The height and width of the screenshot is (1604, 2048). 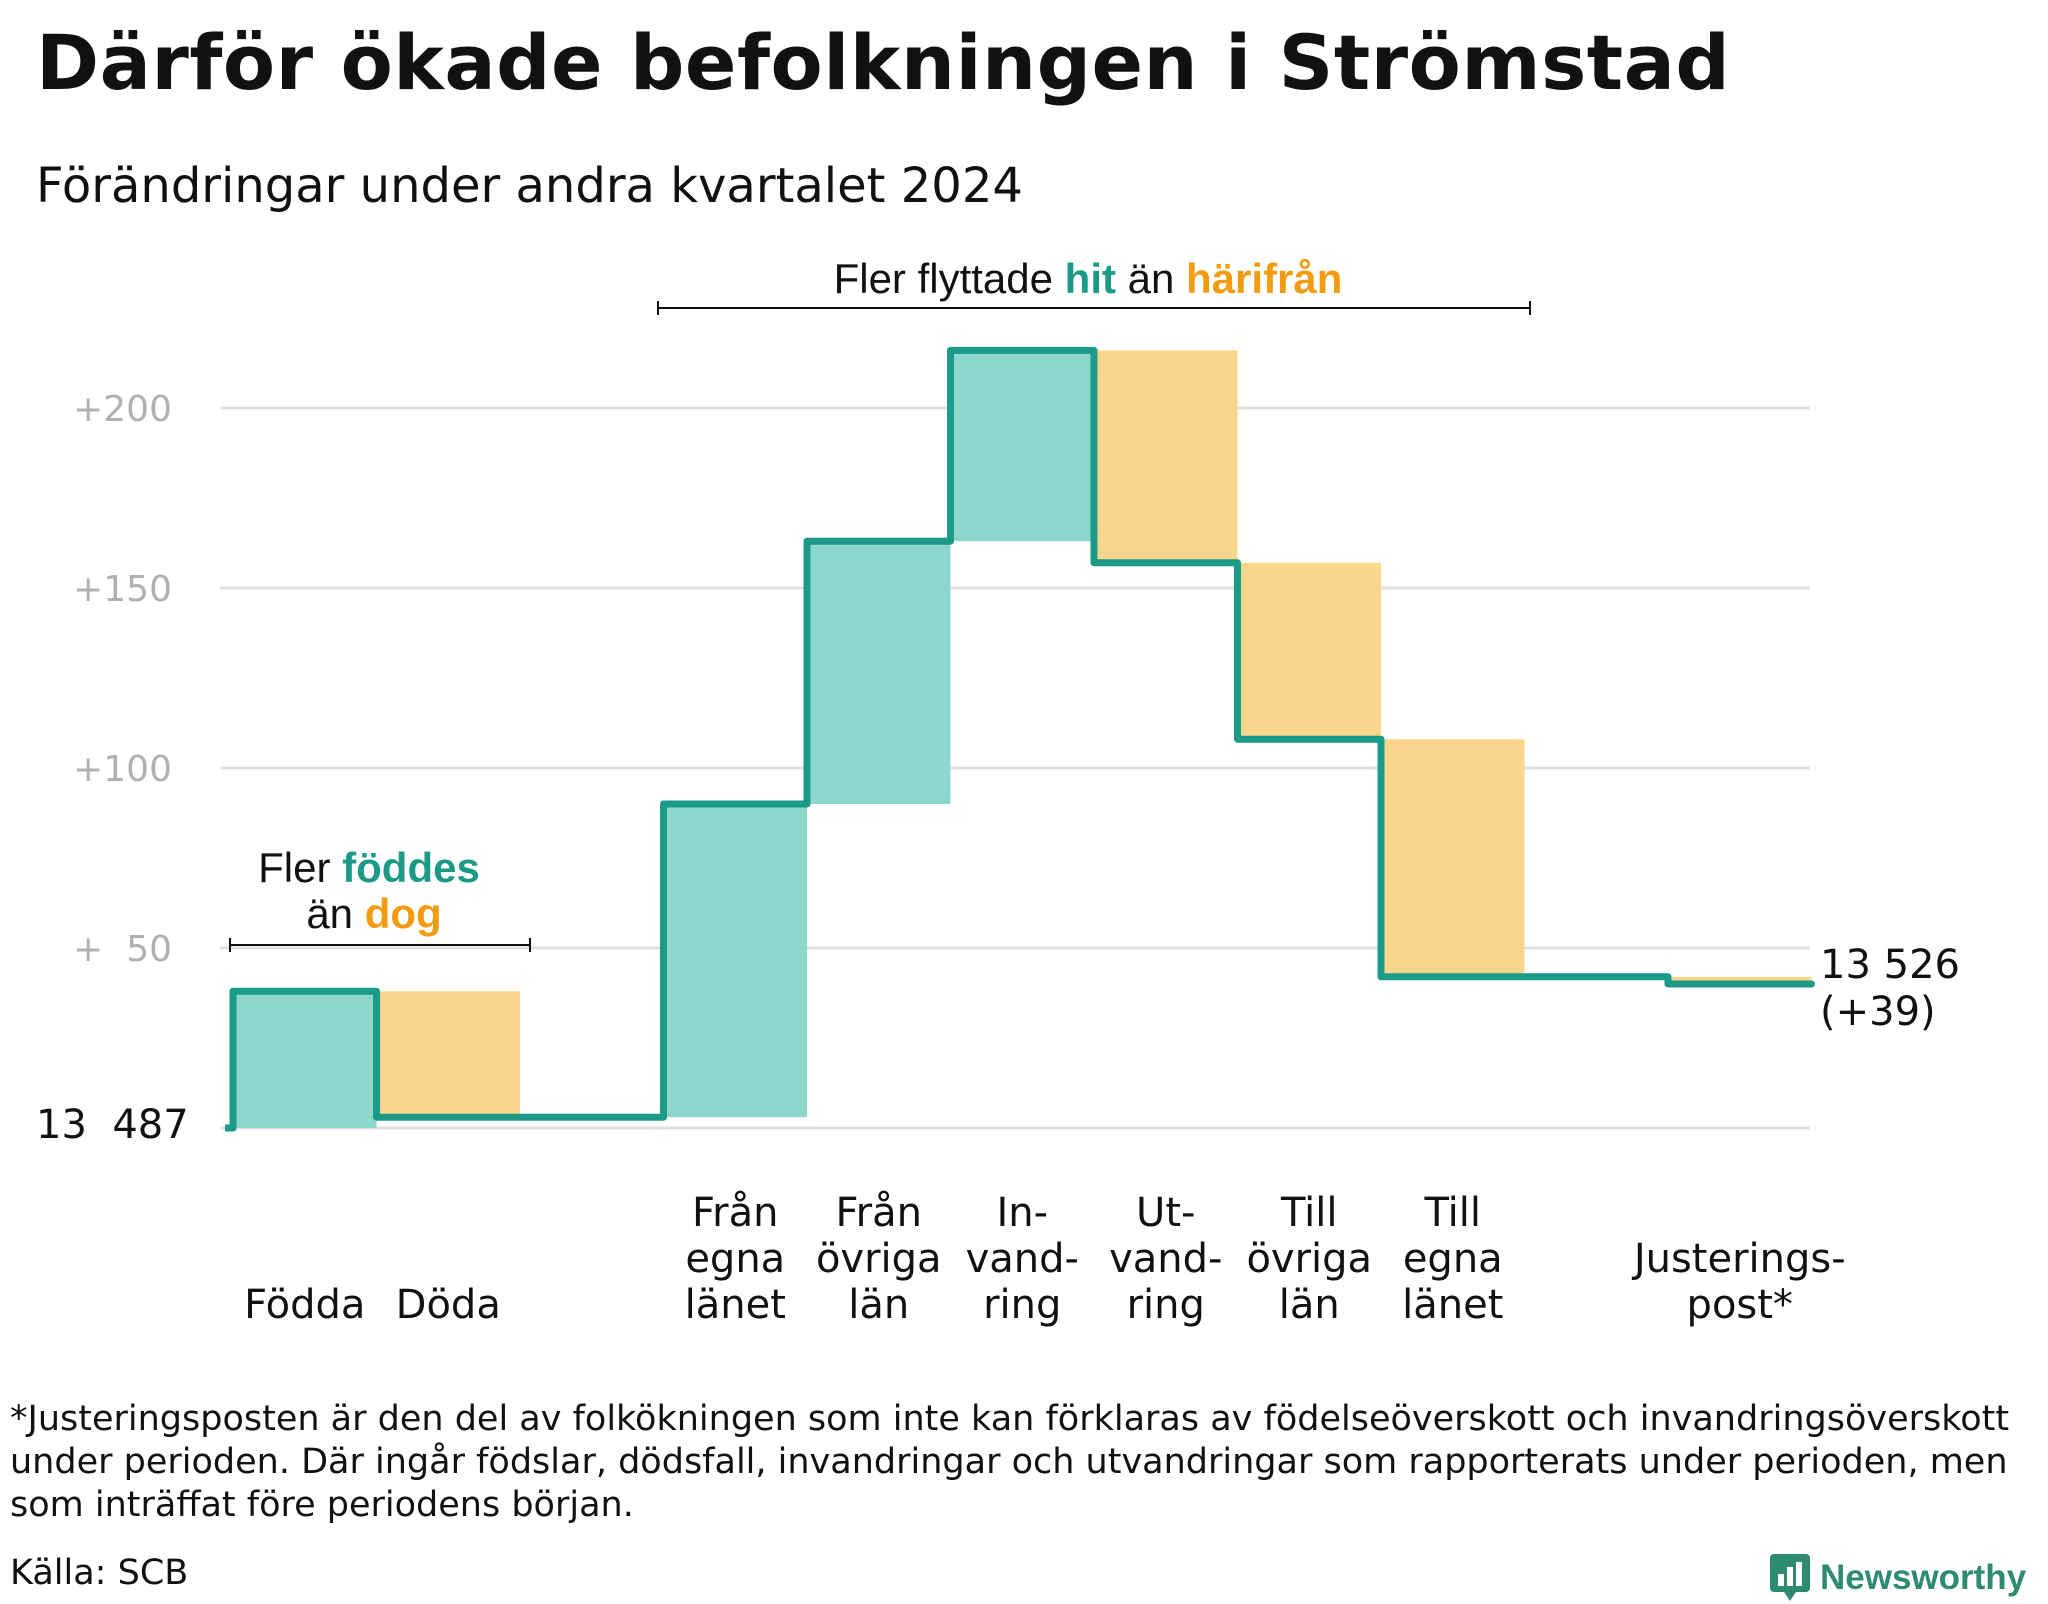 I want to click on svg-text: Fler flyttade hit än härifrån, so click(x=1088, y=278).